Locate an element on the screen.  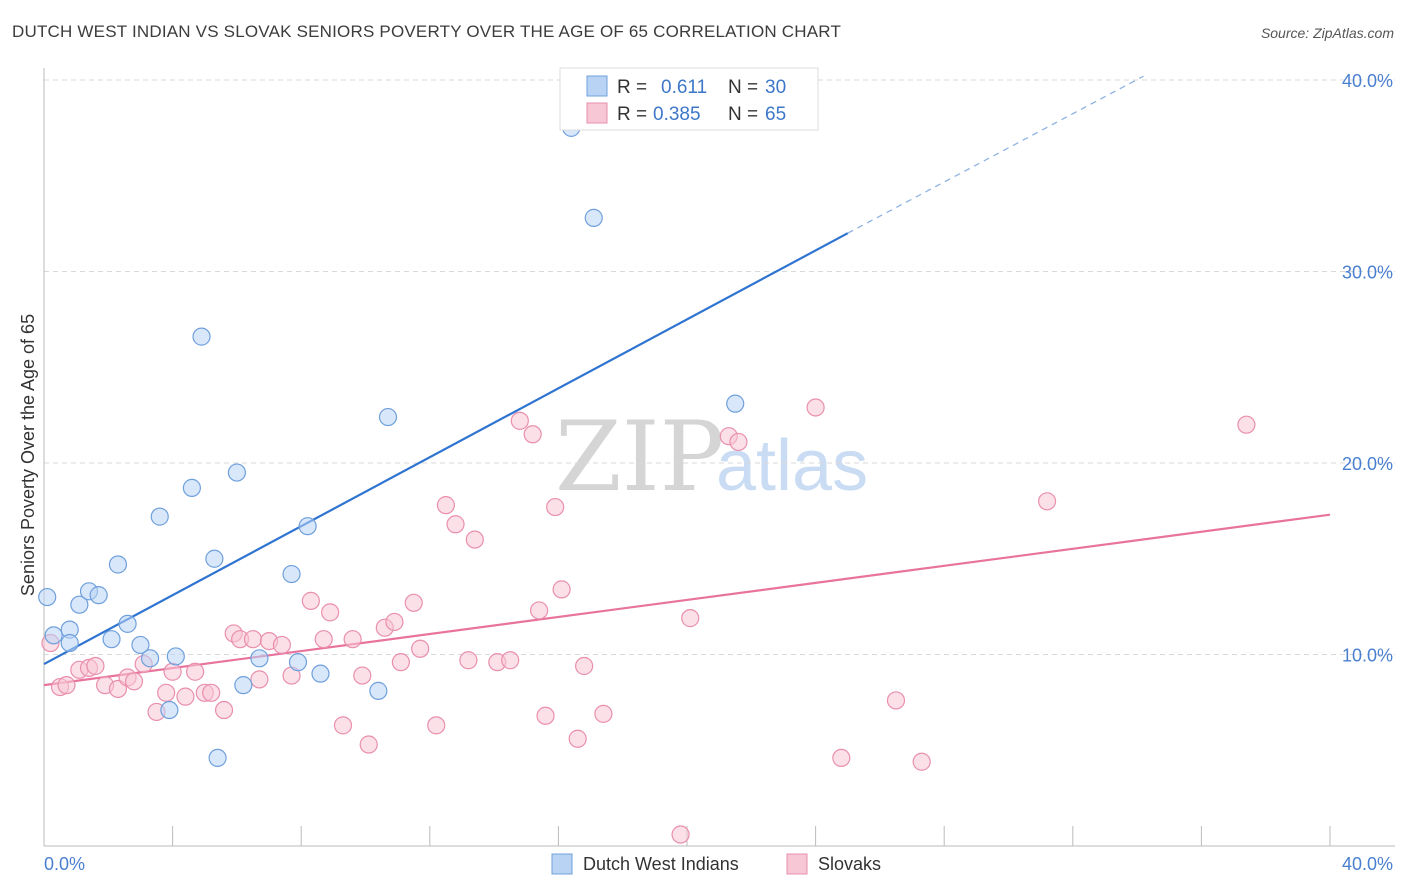
legend-n-label-1: N = is located at coordinates (743, 87).